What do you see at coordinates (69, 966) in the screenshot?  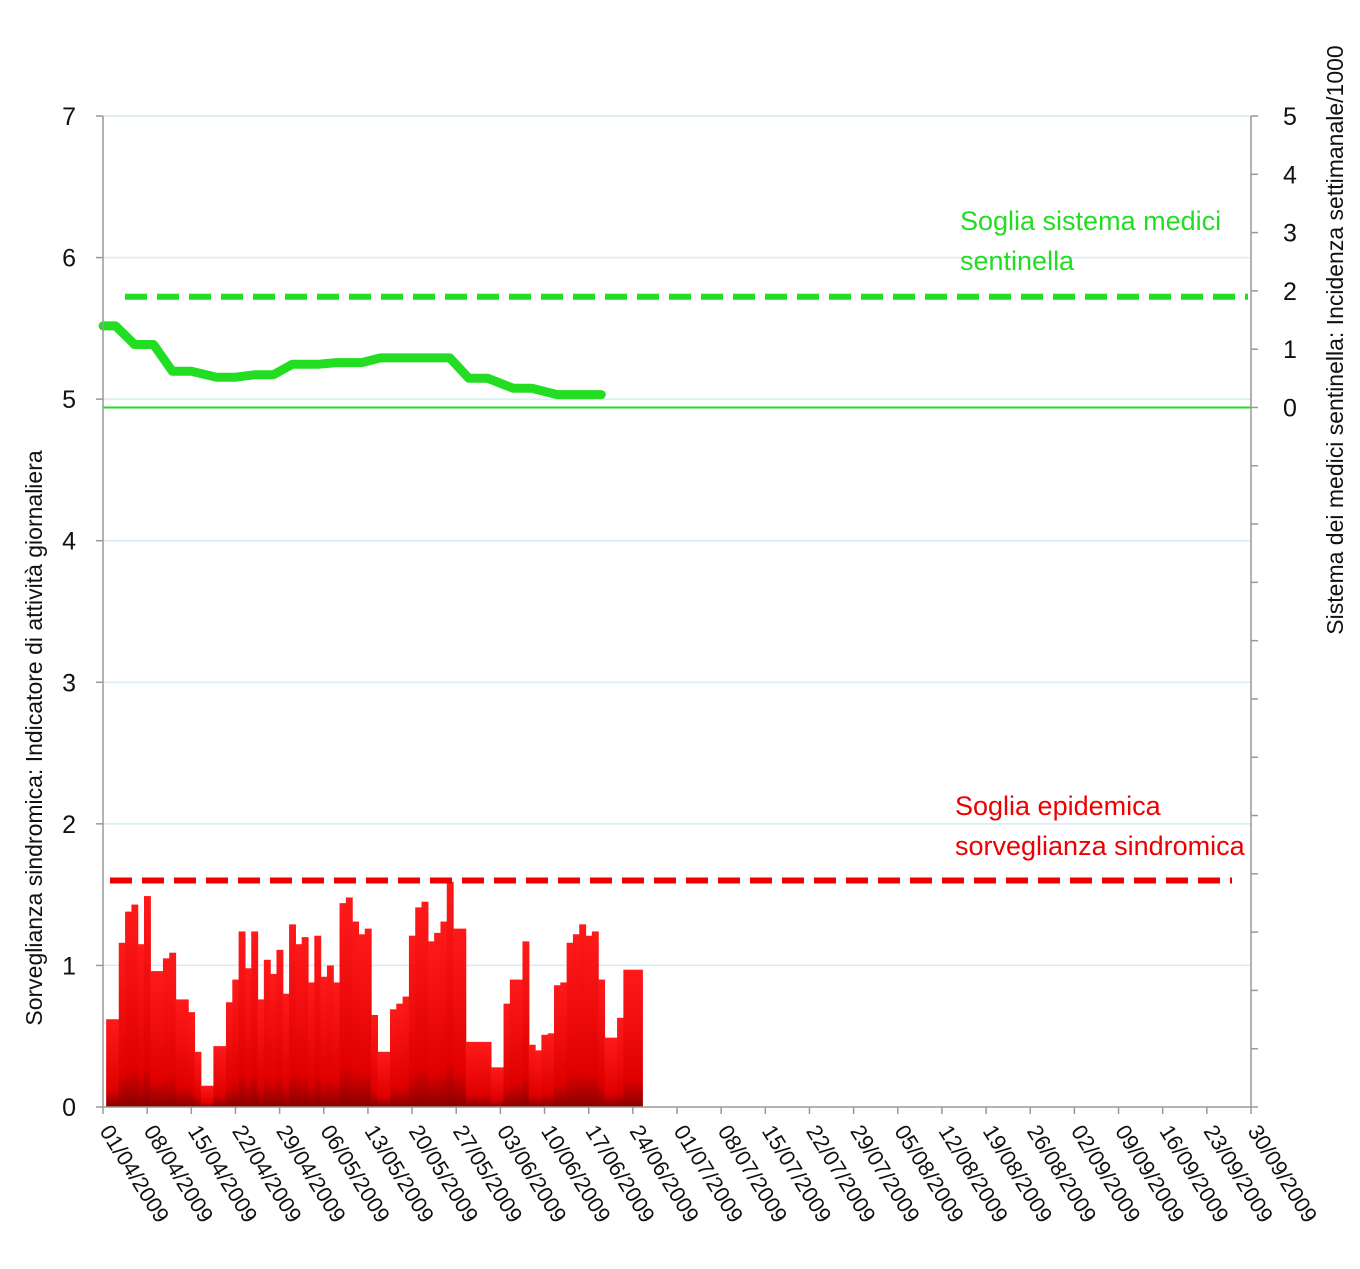 I see `left-tick-label: 1` at bounding box center [69, 966].